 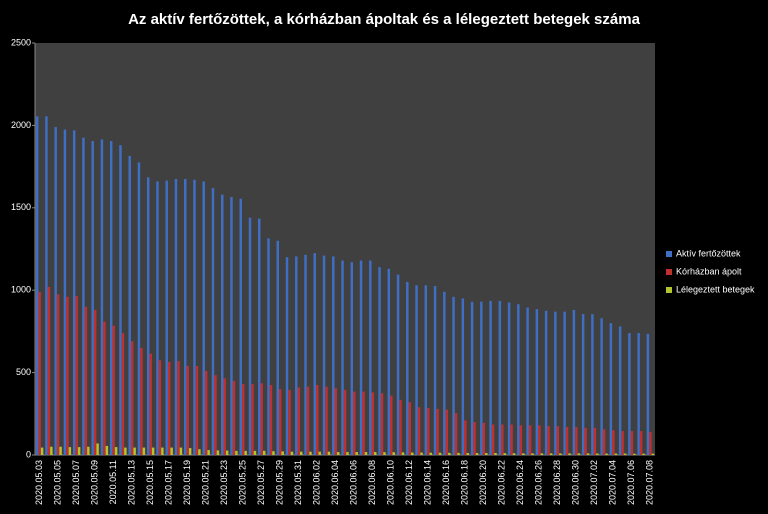 I want to click on legend-label: Lélegeztett betegek, so click(x=715, y=289).